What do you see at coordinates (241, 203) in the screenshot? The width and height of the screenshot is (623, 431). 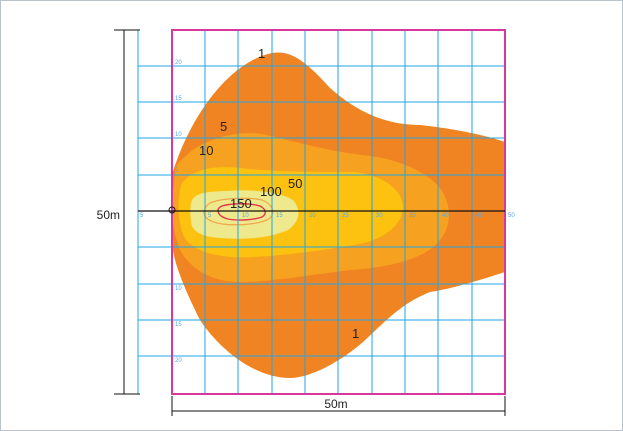 I see `contour-label-150: 150` at bounding box center [241, 203].